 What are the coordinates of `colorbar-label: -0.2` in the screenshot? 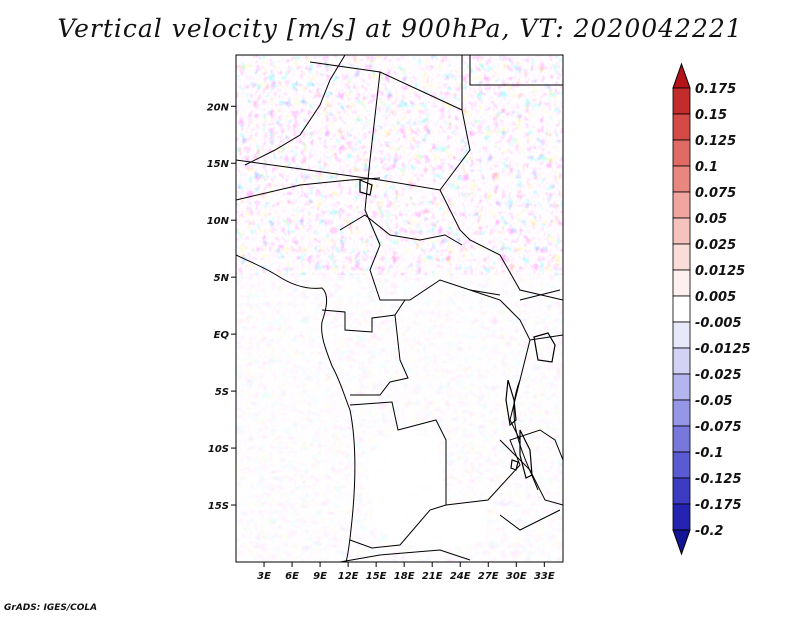 It's located at (709, 531).